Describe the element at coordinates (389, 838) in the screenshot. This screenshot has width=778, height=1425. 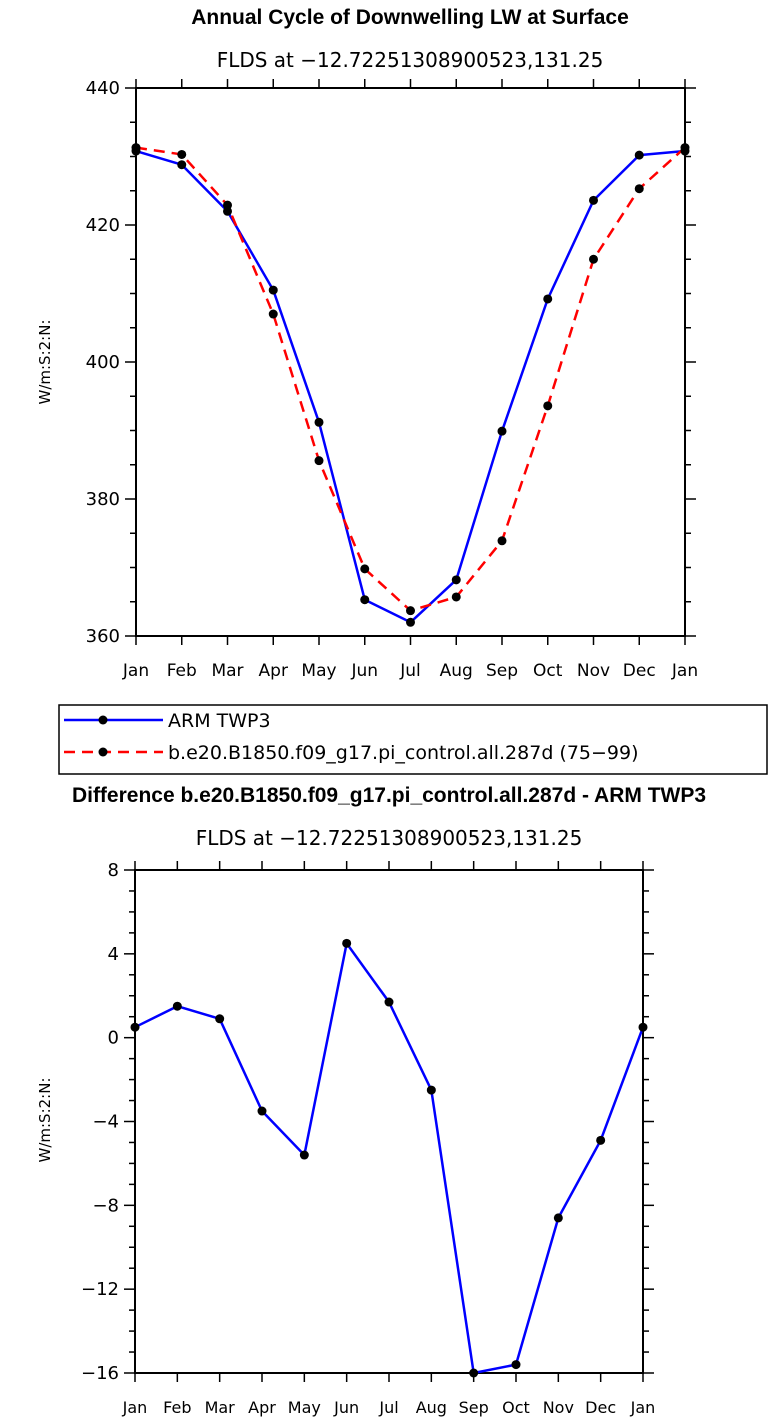
I see `chart2-subtitle: FLDS at −12.72251308900523,131.25` at that location.